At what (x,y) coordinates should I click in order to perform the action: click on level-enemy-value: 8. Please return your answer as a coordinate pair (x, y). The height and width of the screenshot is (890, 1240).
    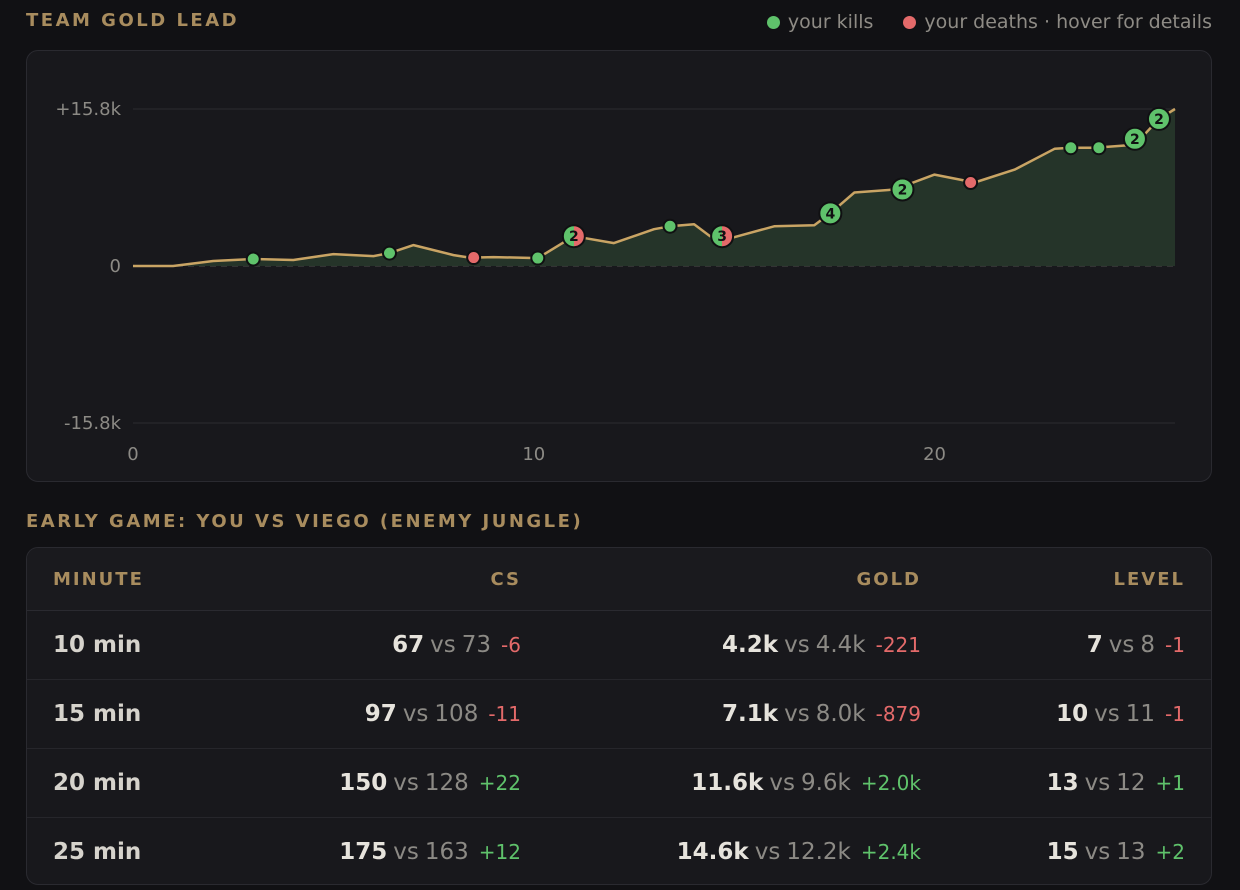
    Looking at the image, I should click on (1148, 645).